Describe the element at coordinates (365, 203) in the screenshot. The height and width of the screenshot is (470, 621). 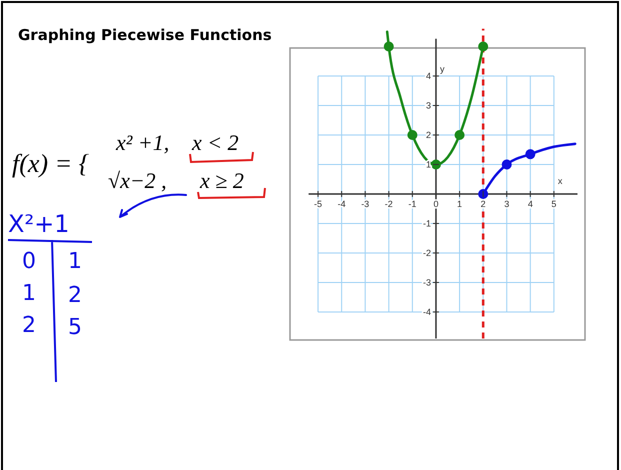
I see `x-tick-label: -3` at that location.